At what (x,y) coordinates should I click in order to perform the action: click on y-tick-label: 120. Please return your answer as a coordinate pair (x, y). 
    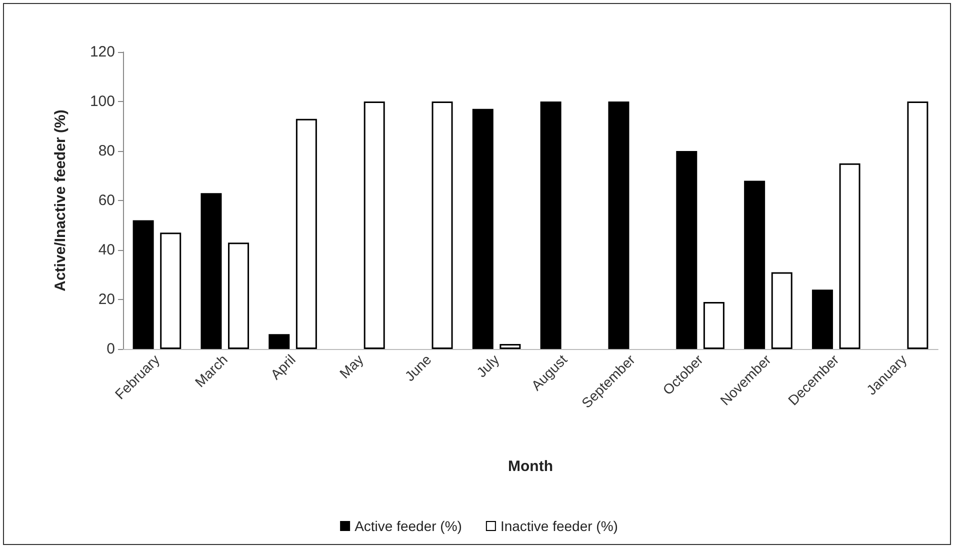
    Looking at the image, I should click on (102, 52).